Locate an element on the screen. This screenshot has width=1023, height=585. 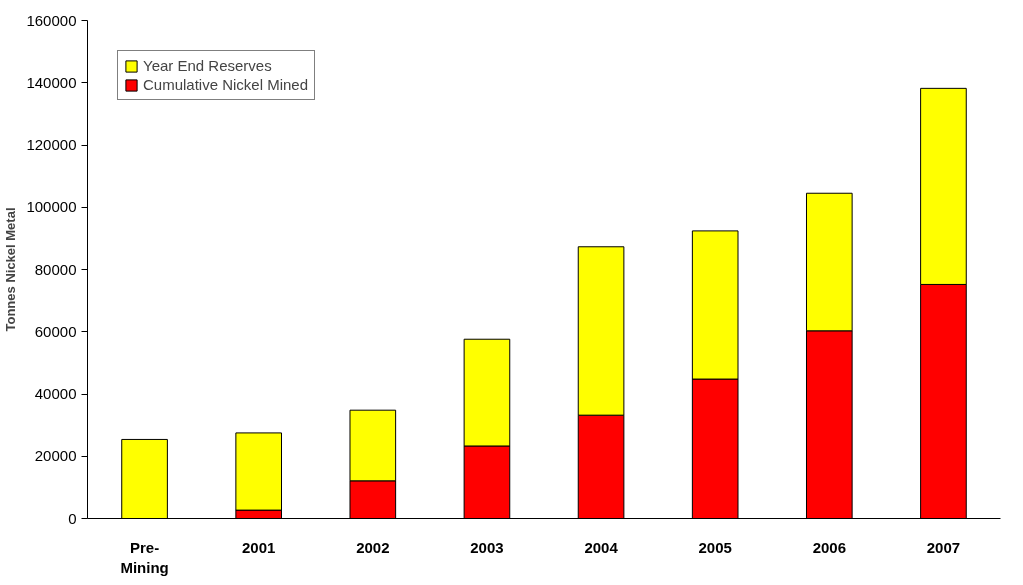
y-tick-label: 20000 is located at coordinates (55, 456).